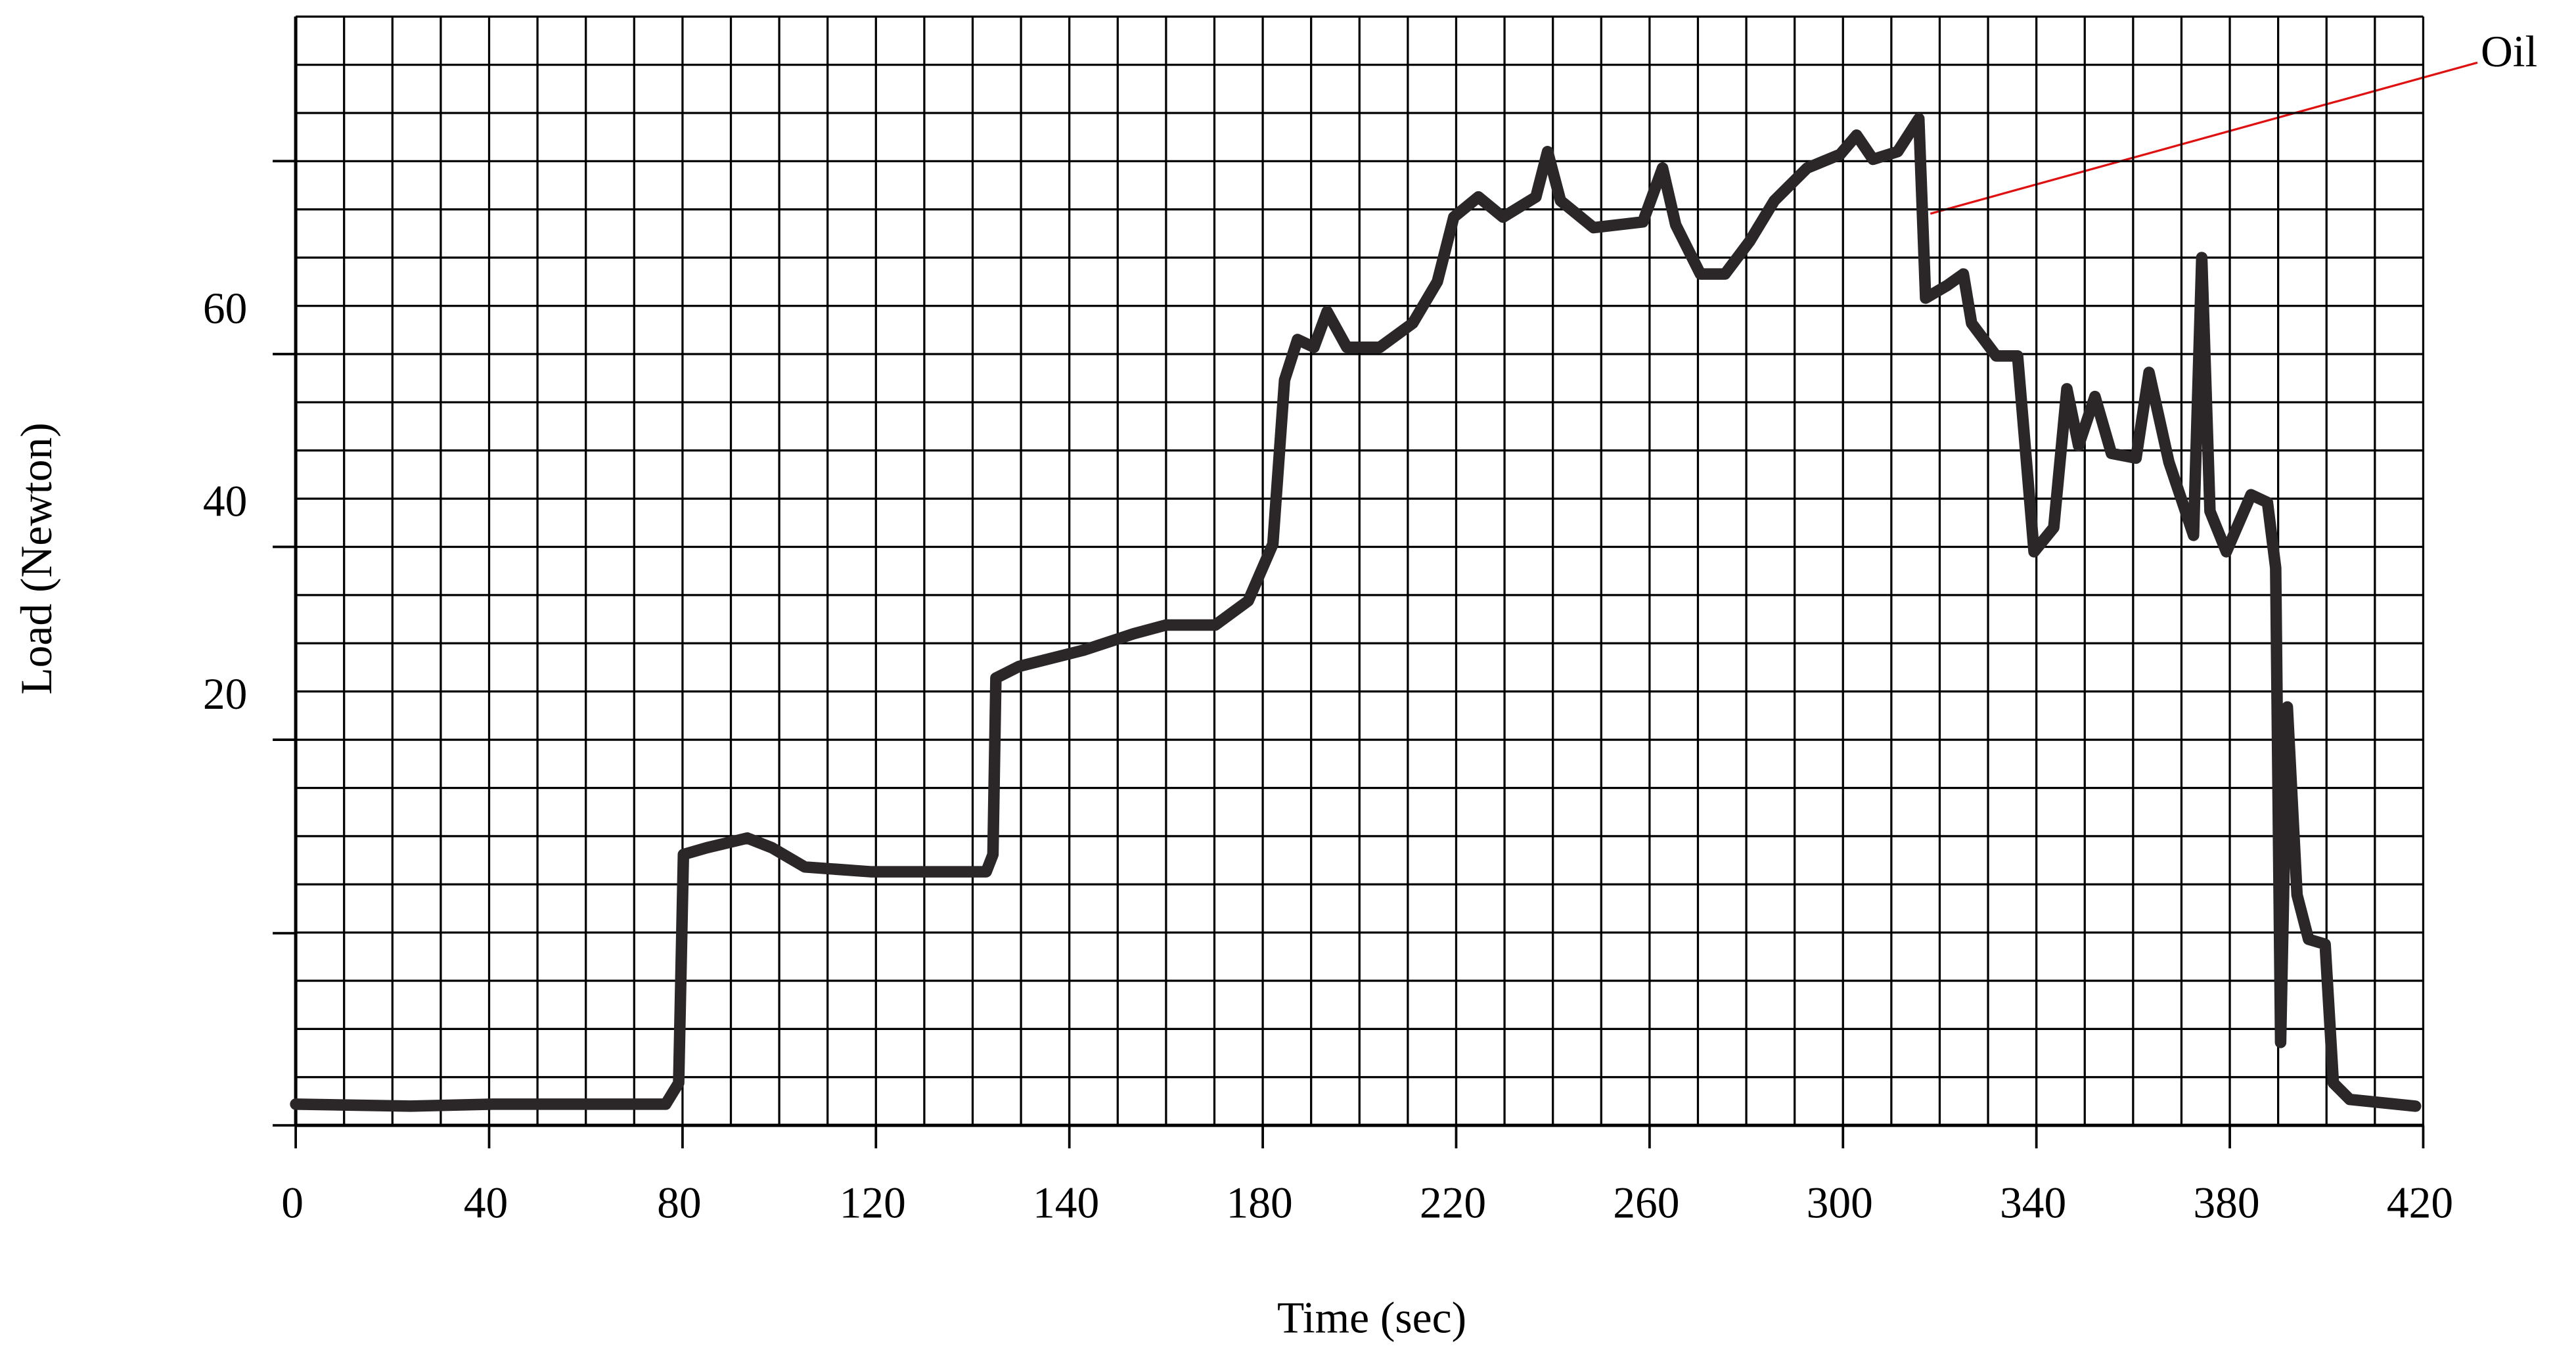 The image size is (2576, 1367). What do you see at coordinates (486, 1203) in the screenshot?
I see `x-tick-label: 40` at bounding box center [486, 1203].